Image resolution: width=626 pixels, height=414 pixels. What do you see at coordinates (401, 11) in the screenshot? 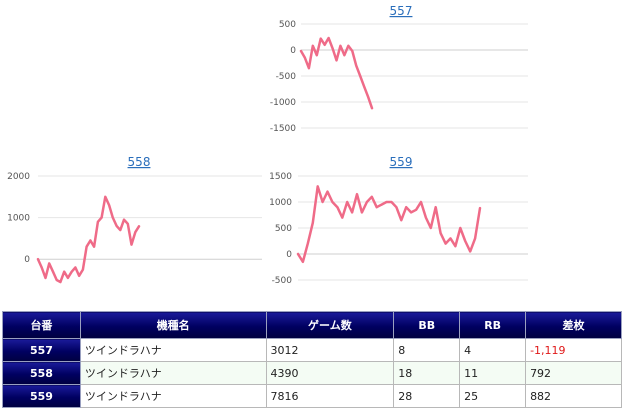
I see `chart-557-title: 557` at bounding box center [401, 11].